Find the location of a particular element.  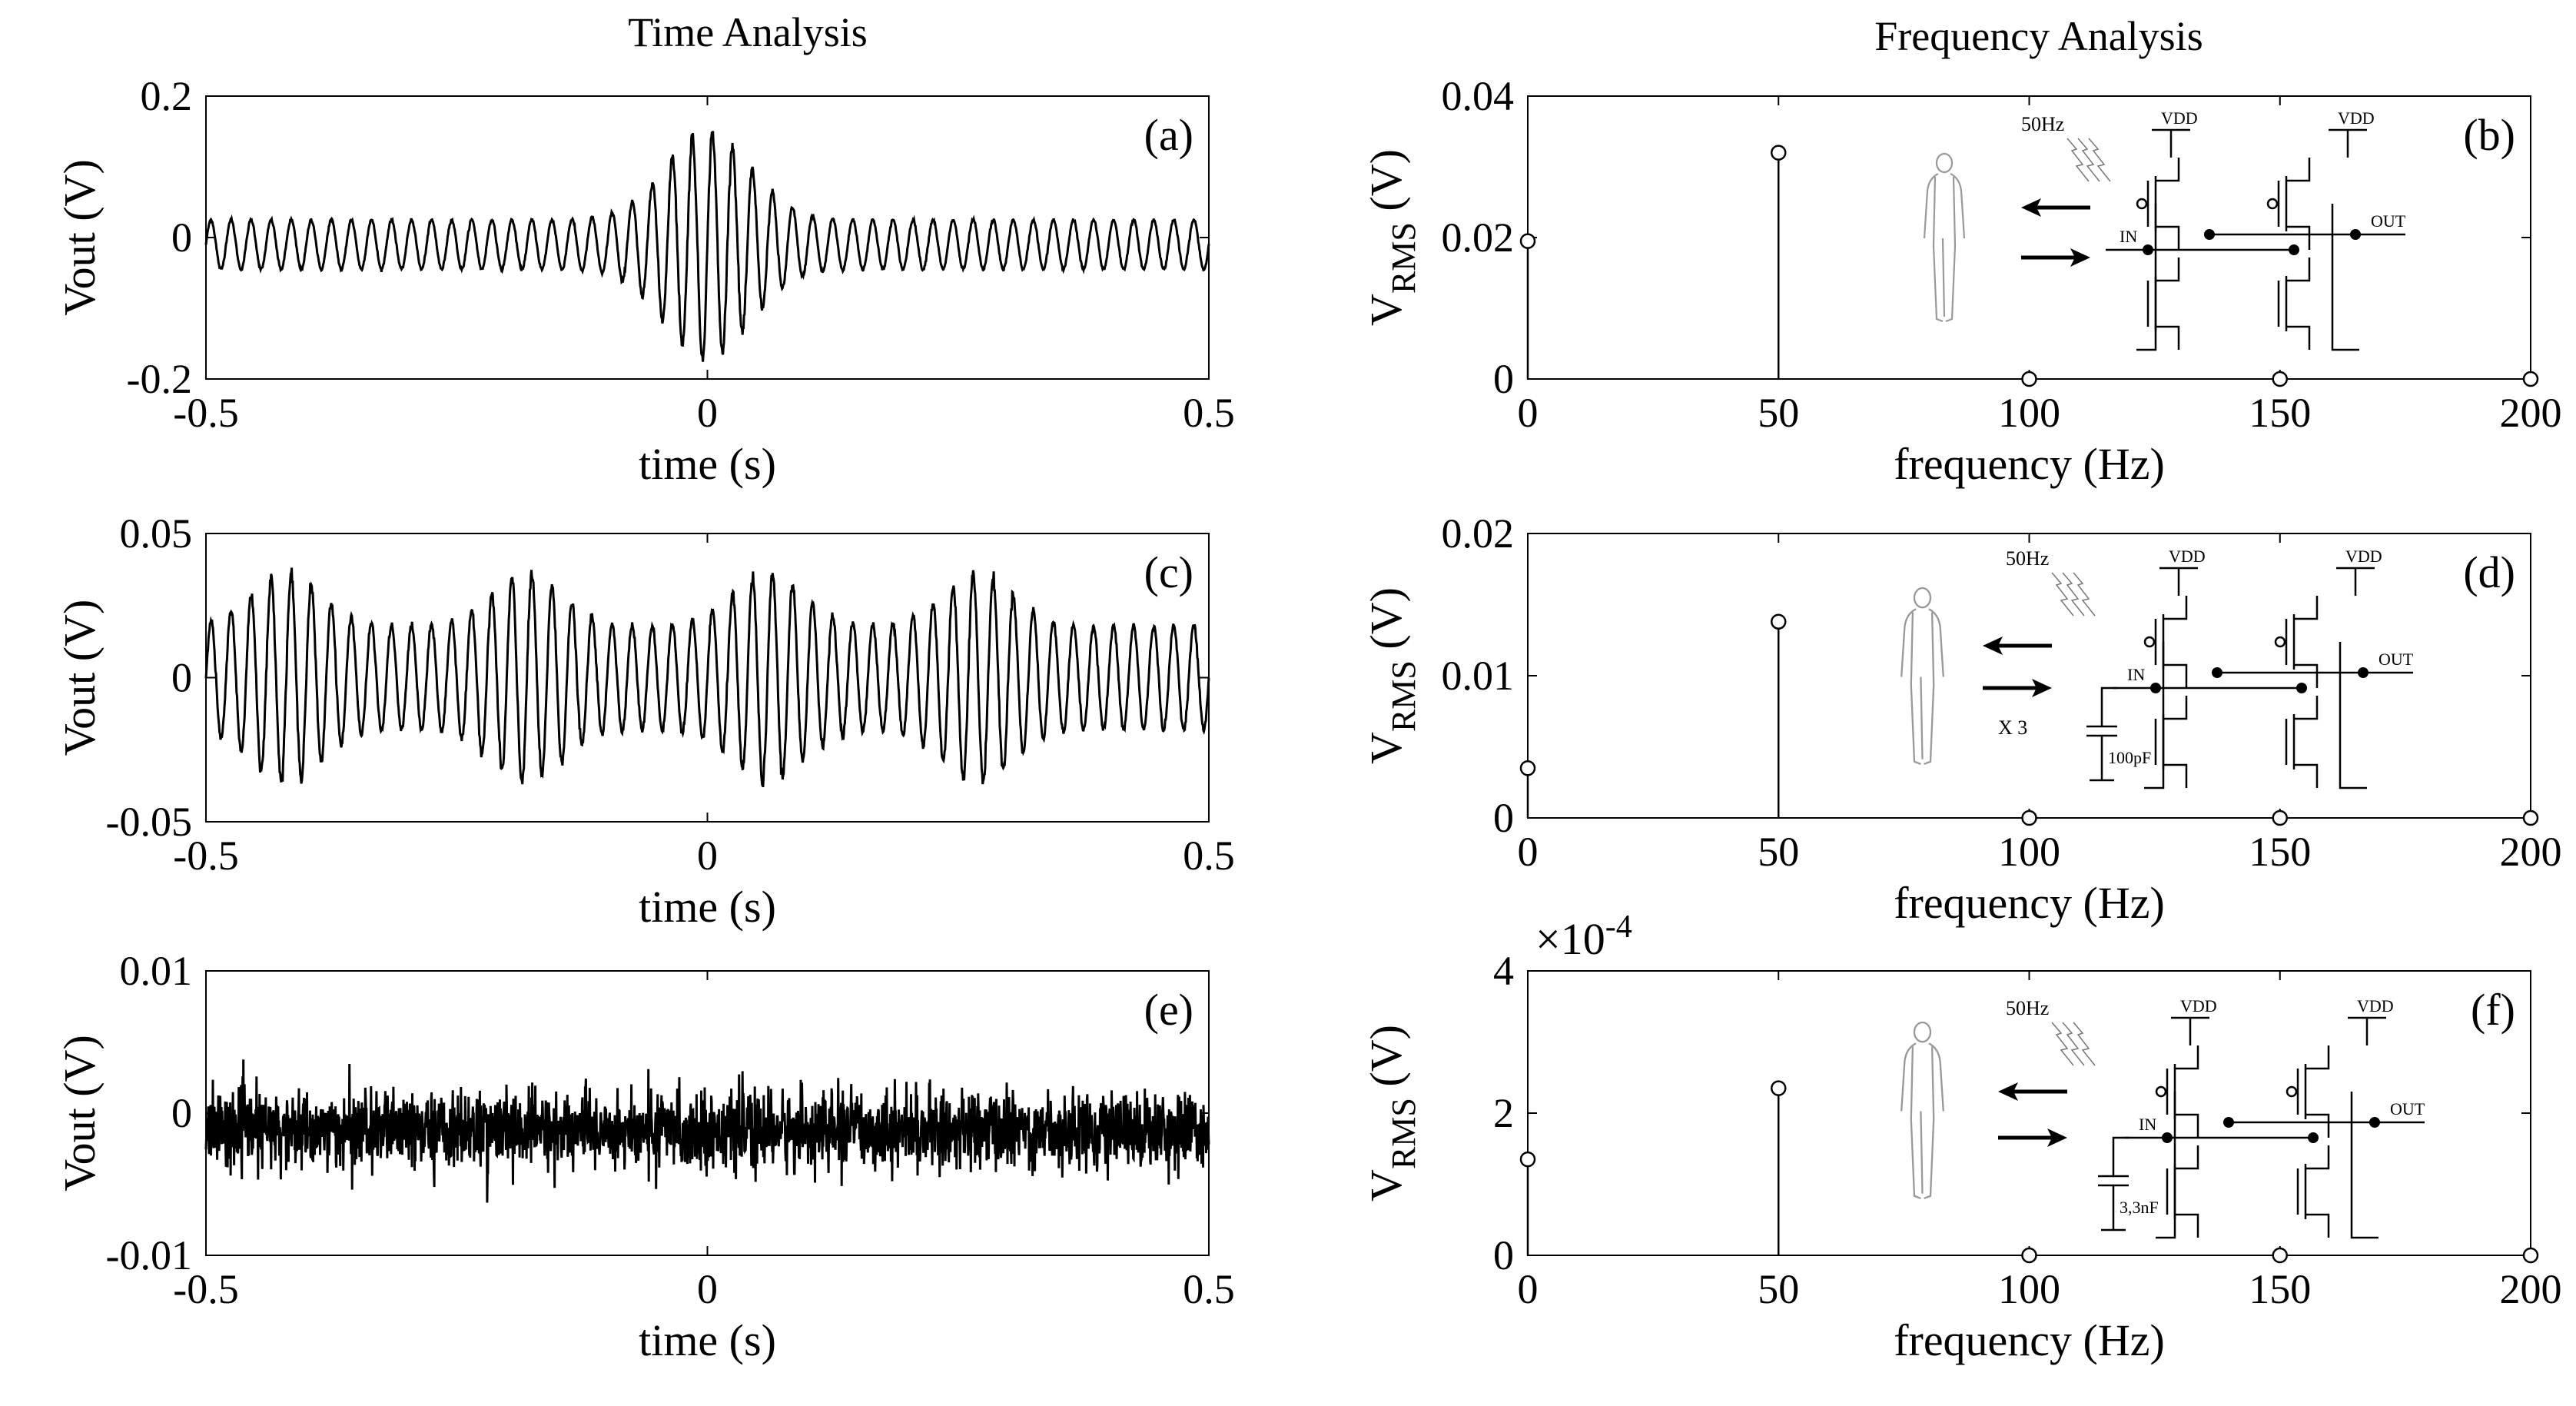

x-tick-label: -0.5 is located at coordinates (205, 1289).